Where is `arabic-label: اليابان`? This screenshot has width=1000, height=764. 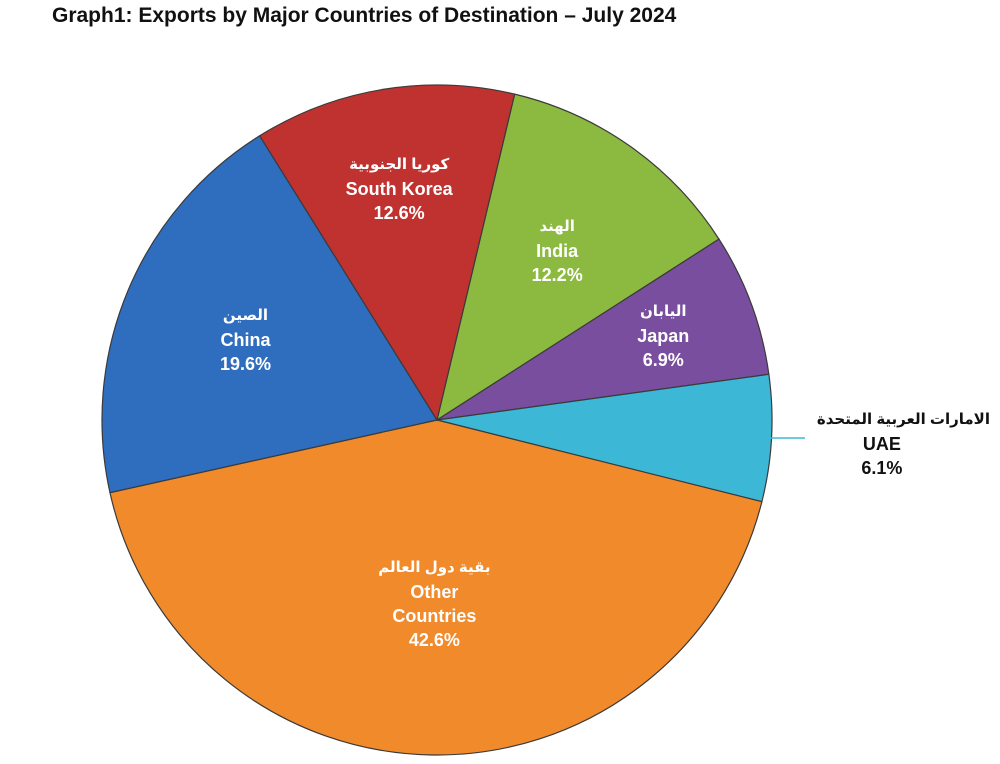
arabic-label: اليابان is located at coordinates (663, 312).